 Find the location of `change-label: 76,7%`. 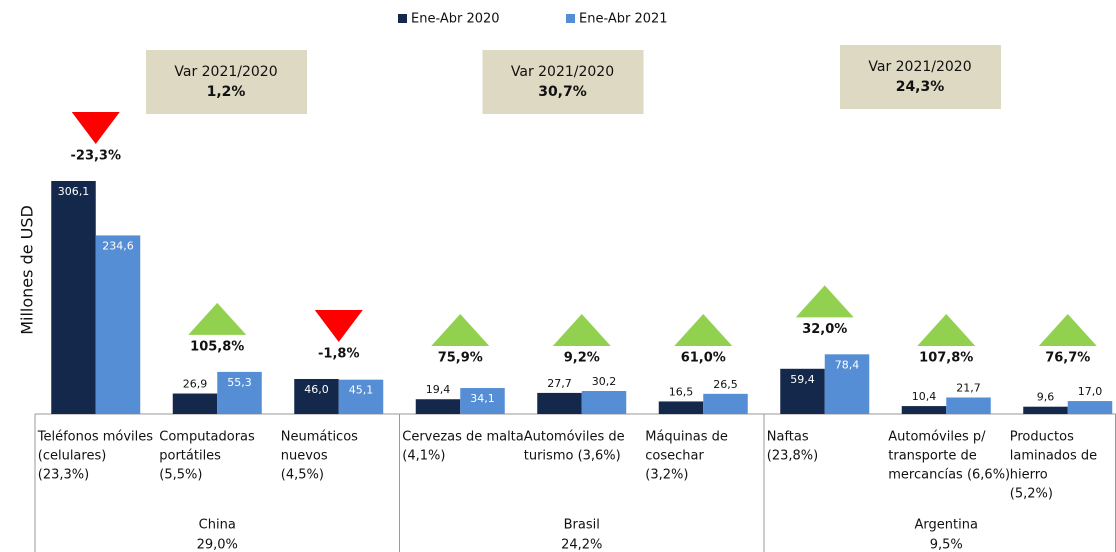

change-label: 76,7% is located at coordinates (1067, 358).